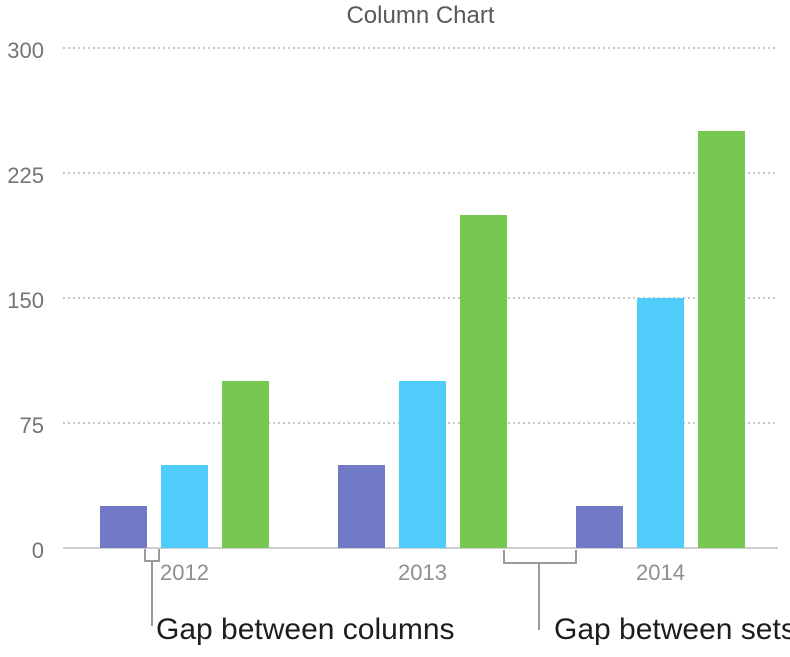 Image resolution: width=790 pixels, height=657 pixels. Describe the element at coordinates (420, 15) in the screenshot. I see `chart-title: Column Chart` at that location.